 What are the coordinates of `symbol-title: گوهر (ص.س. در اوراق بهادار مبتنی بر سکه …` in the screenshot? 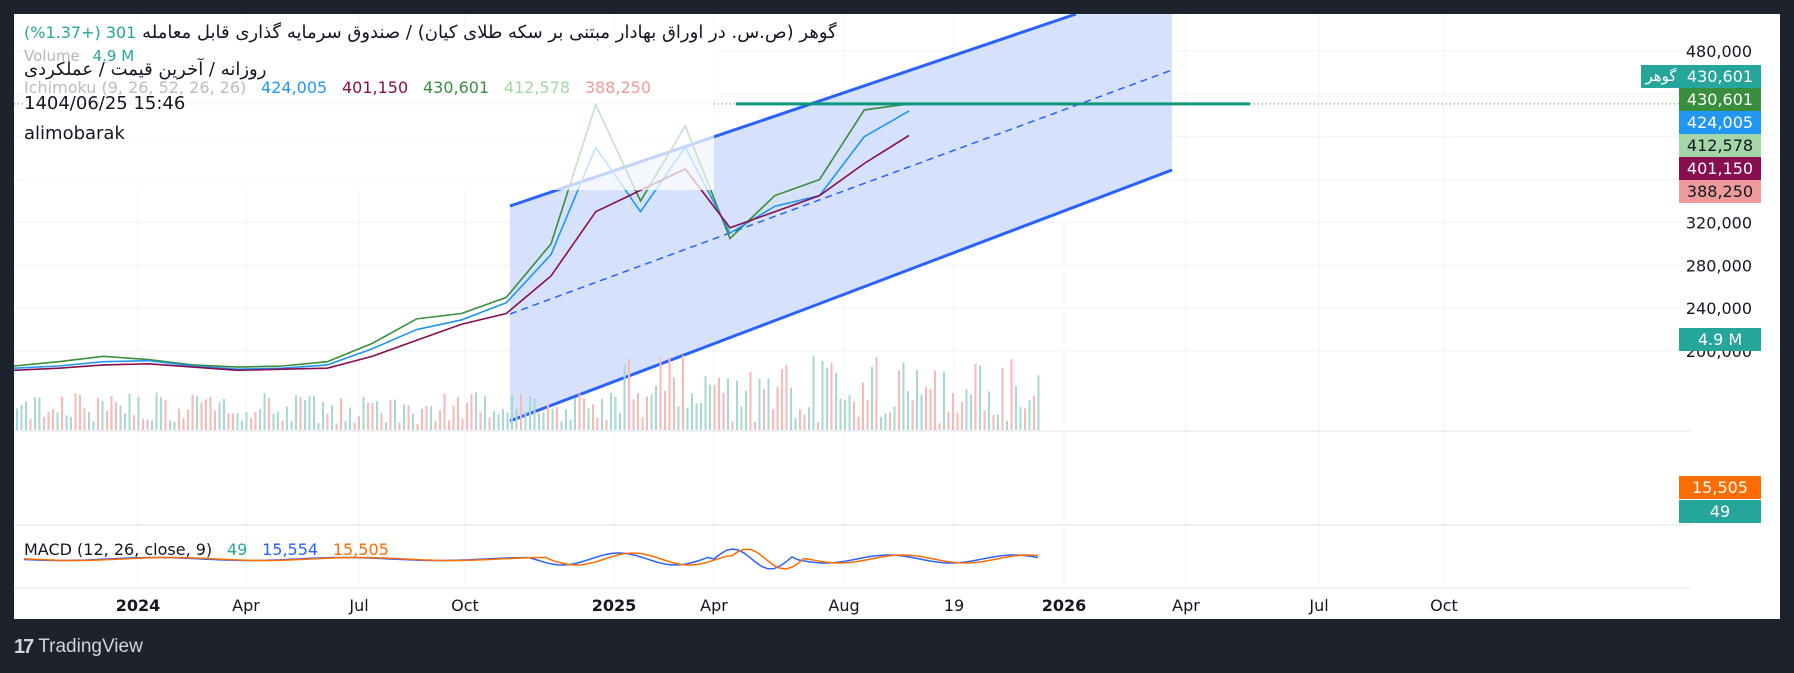 It's located at (489, 32).